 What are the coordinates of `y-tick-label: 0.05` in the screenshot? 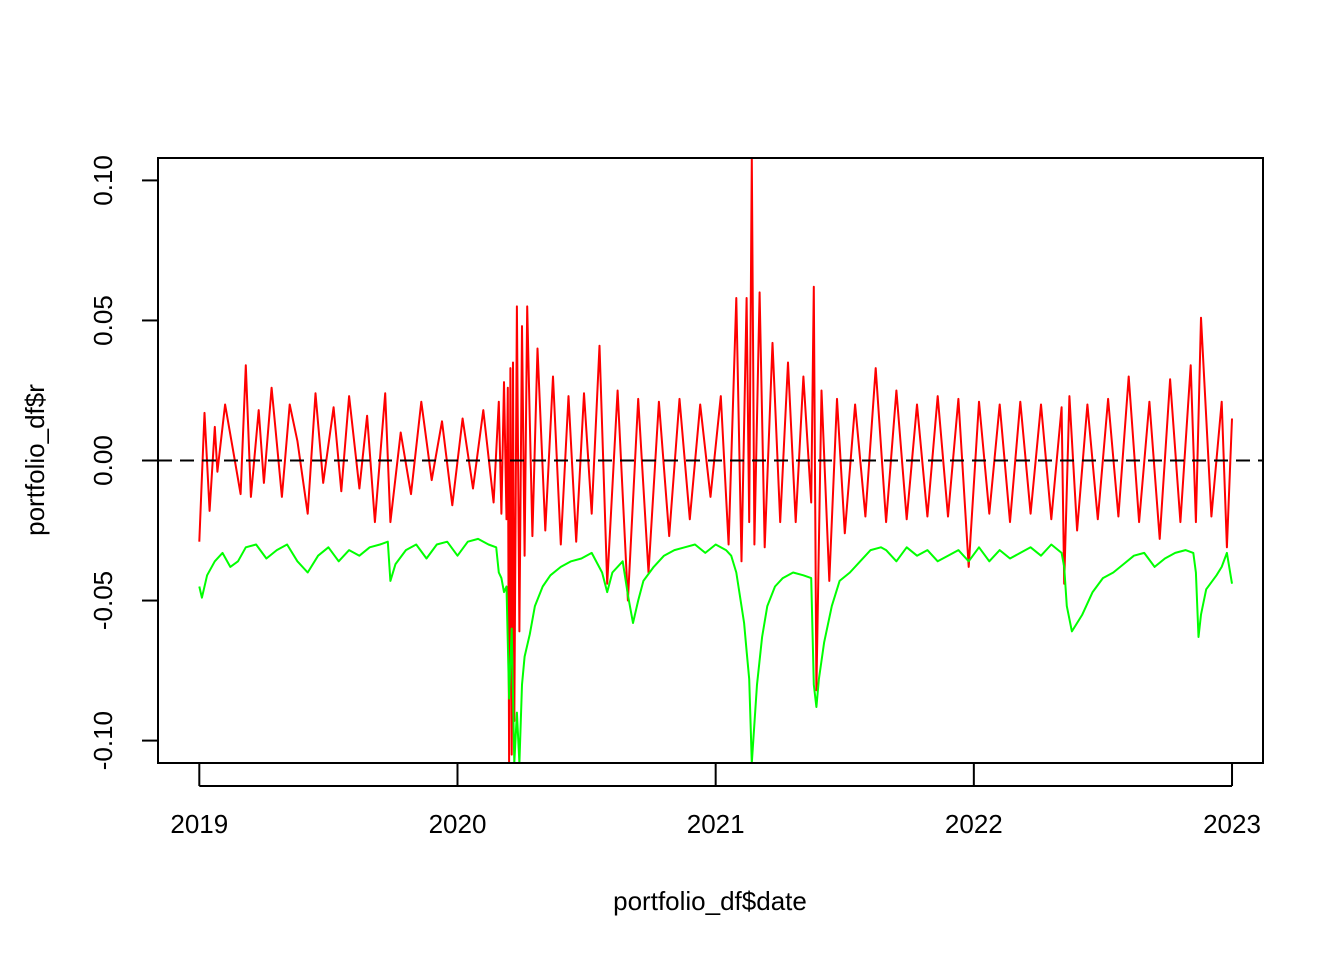 It's located at (103, 320).